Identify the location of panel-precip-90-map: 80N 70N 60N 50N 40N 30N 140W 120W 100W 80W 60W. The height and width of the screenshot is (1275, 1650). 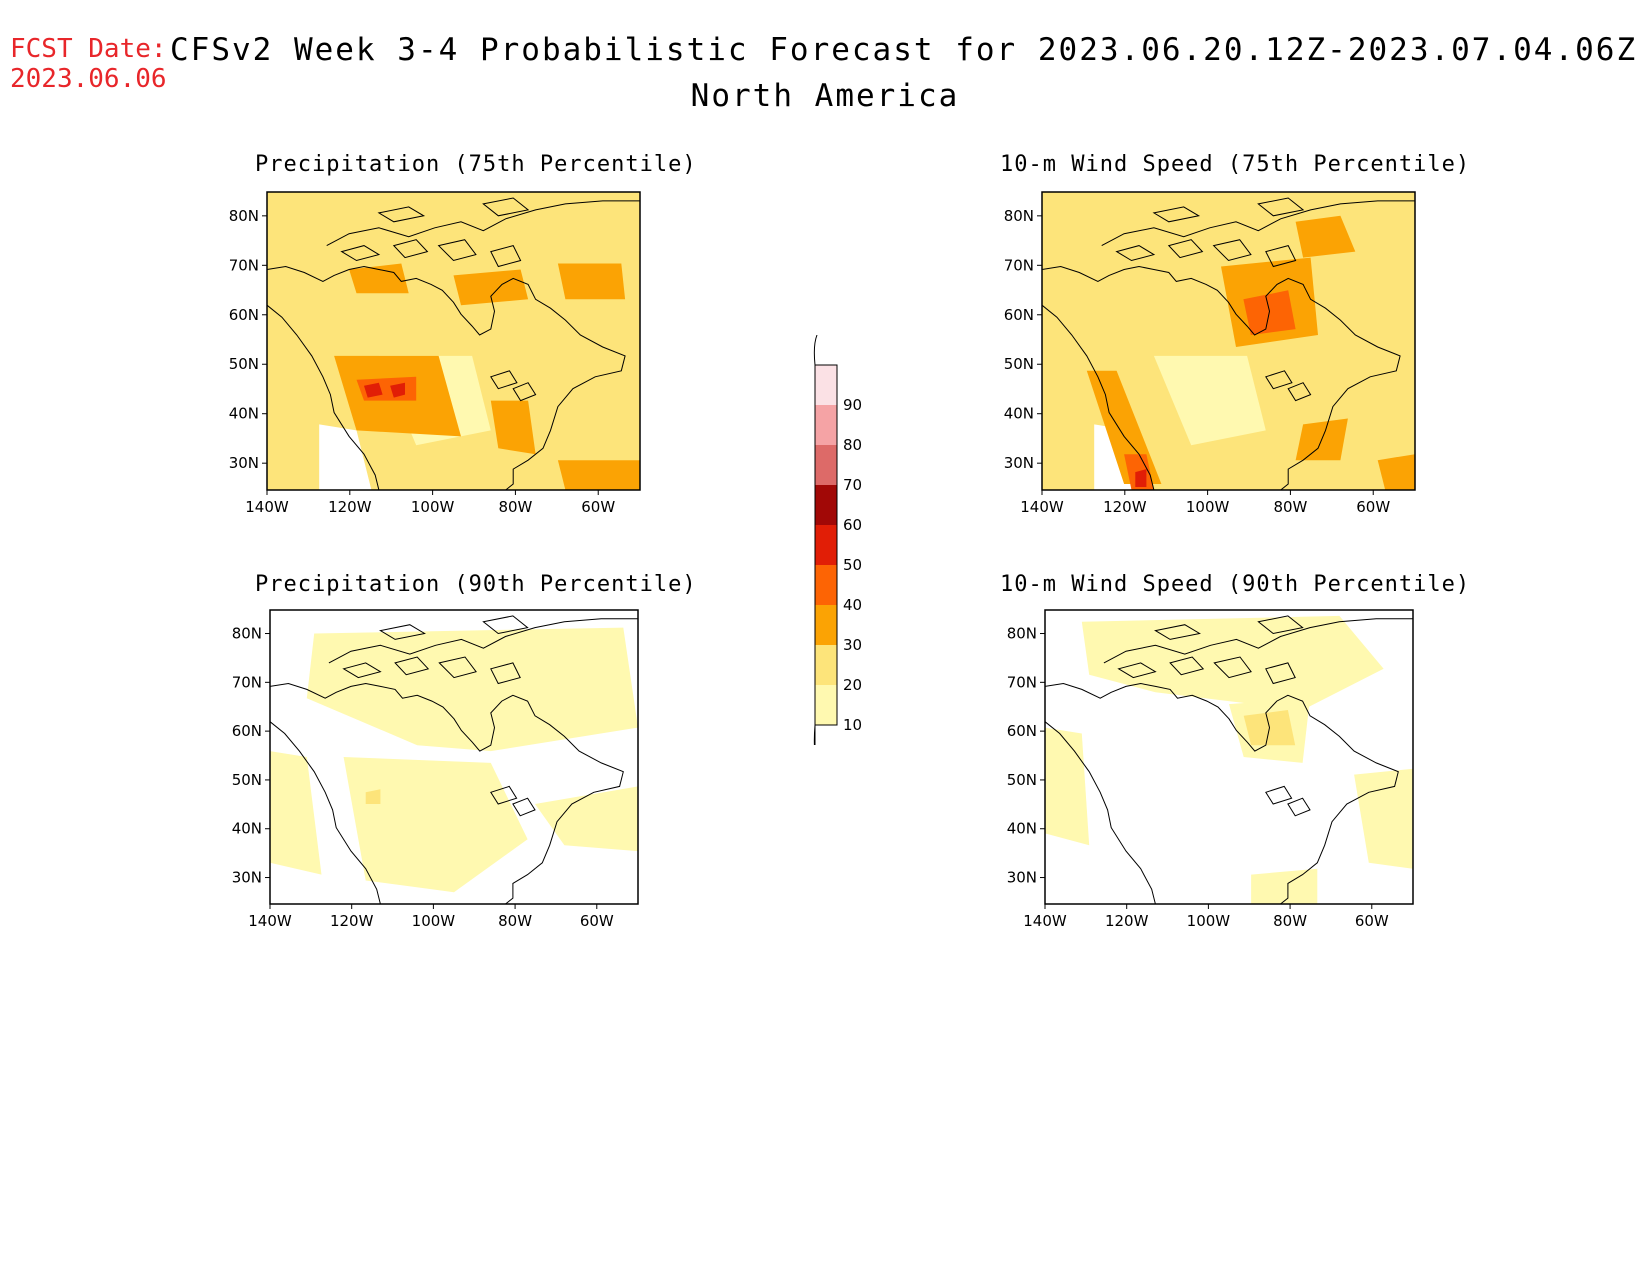
(435, 769).